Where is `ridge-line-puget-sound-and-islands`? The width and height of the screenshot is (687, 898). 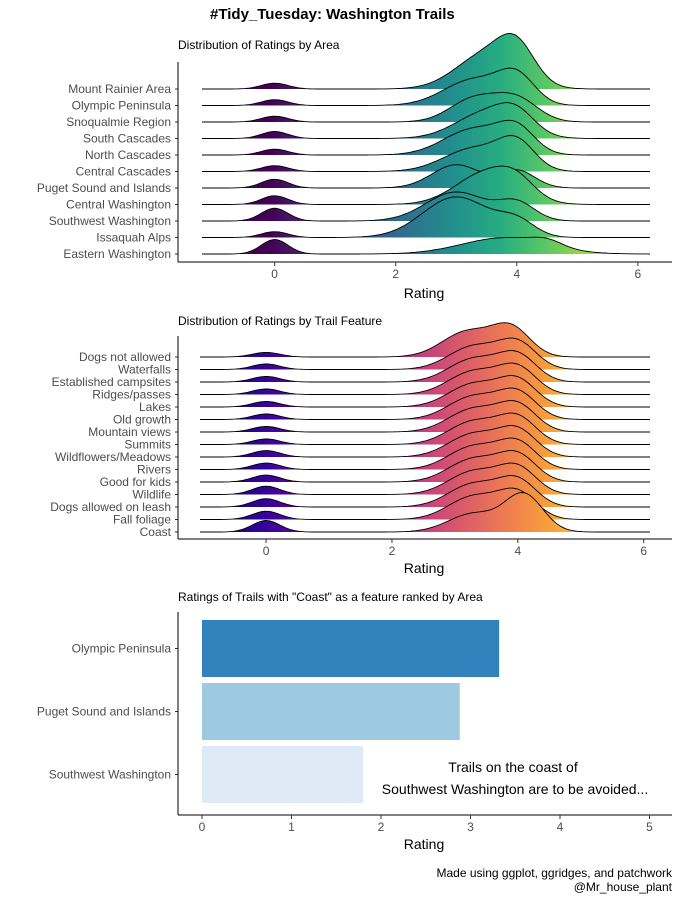 ridge-line-puget-sound-and-islands is located at coordinates (426, 176).